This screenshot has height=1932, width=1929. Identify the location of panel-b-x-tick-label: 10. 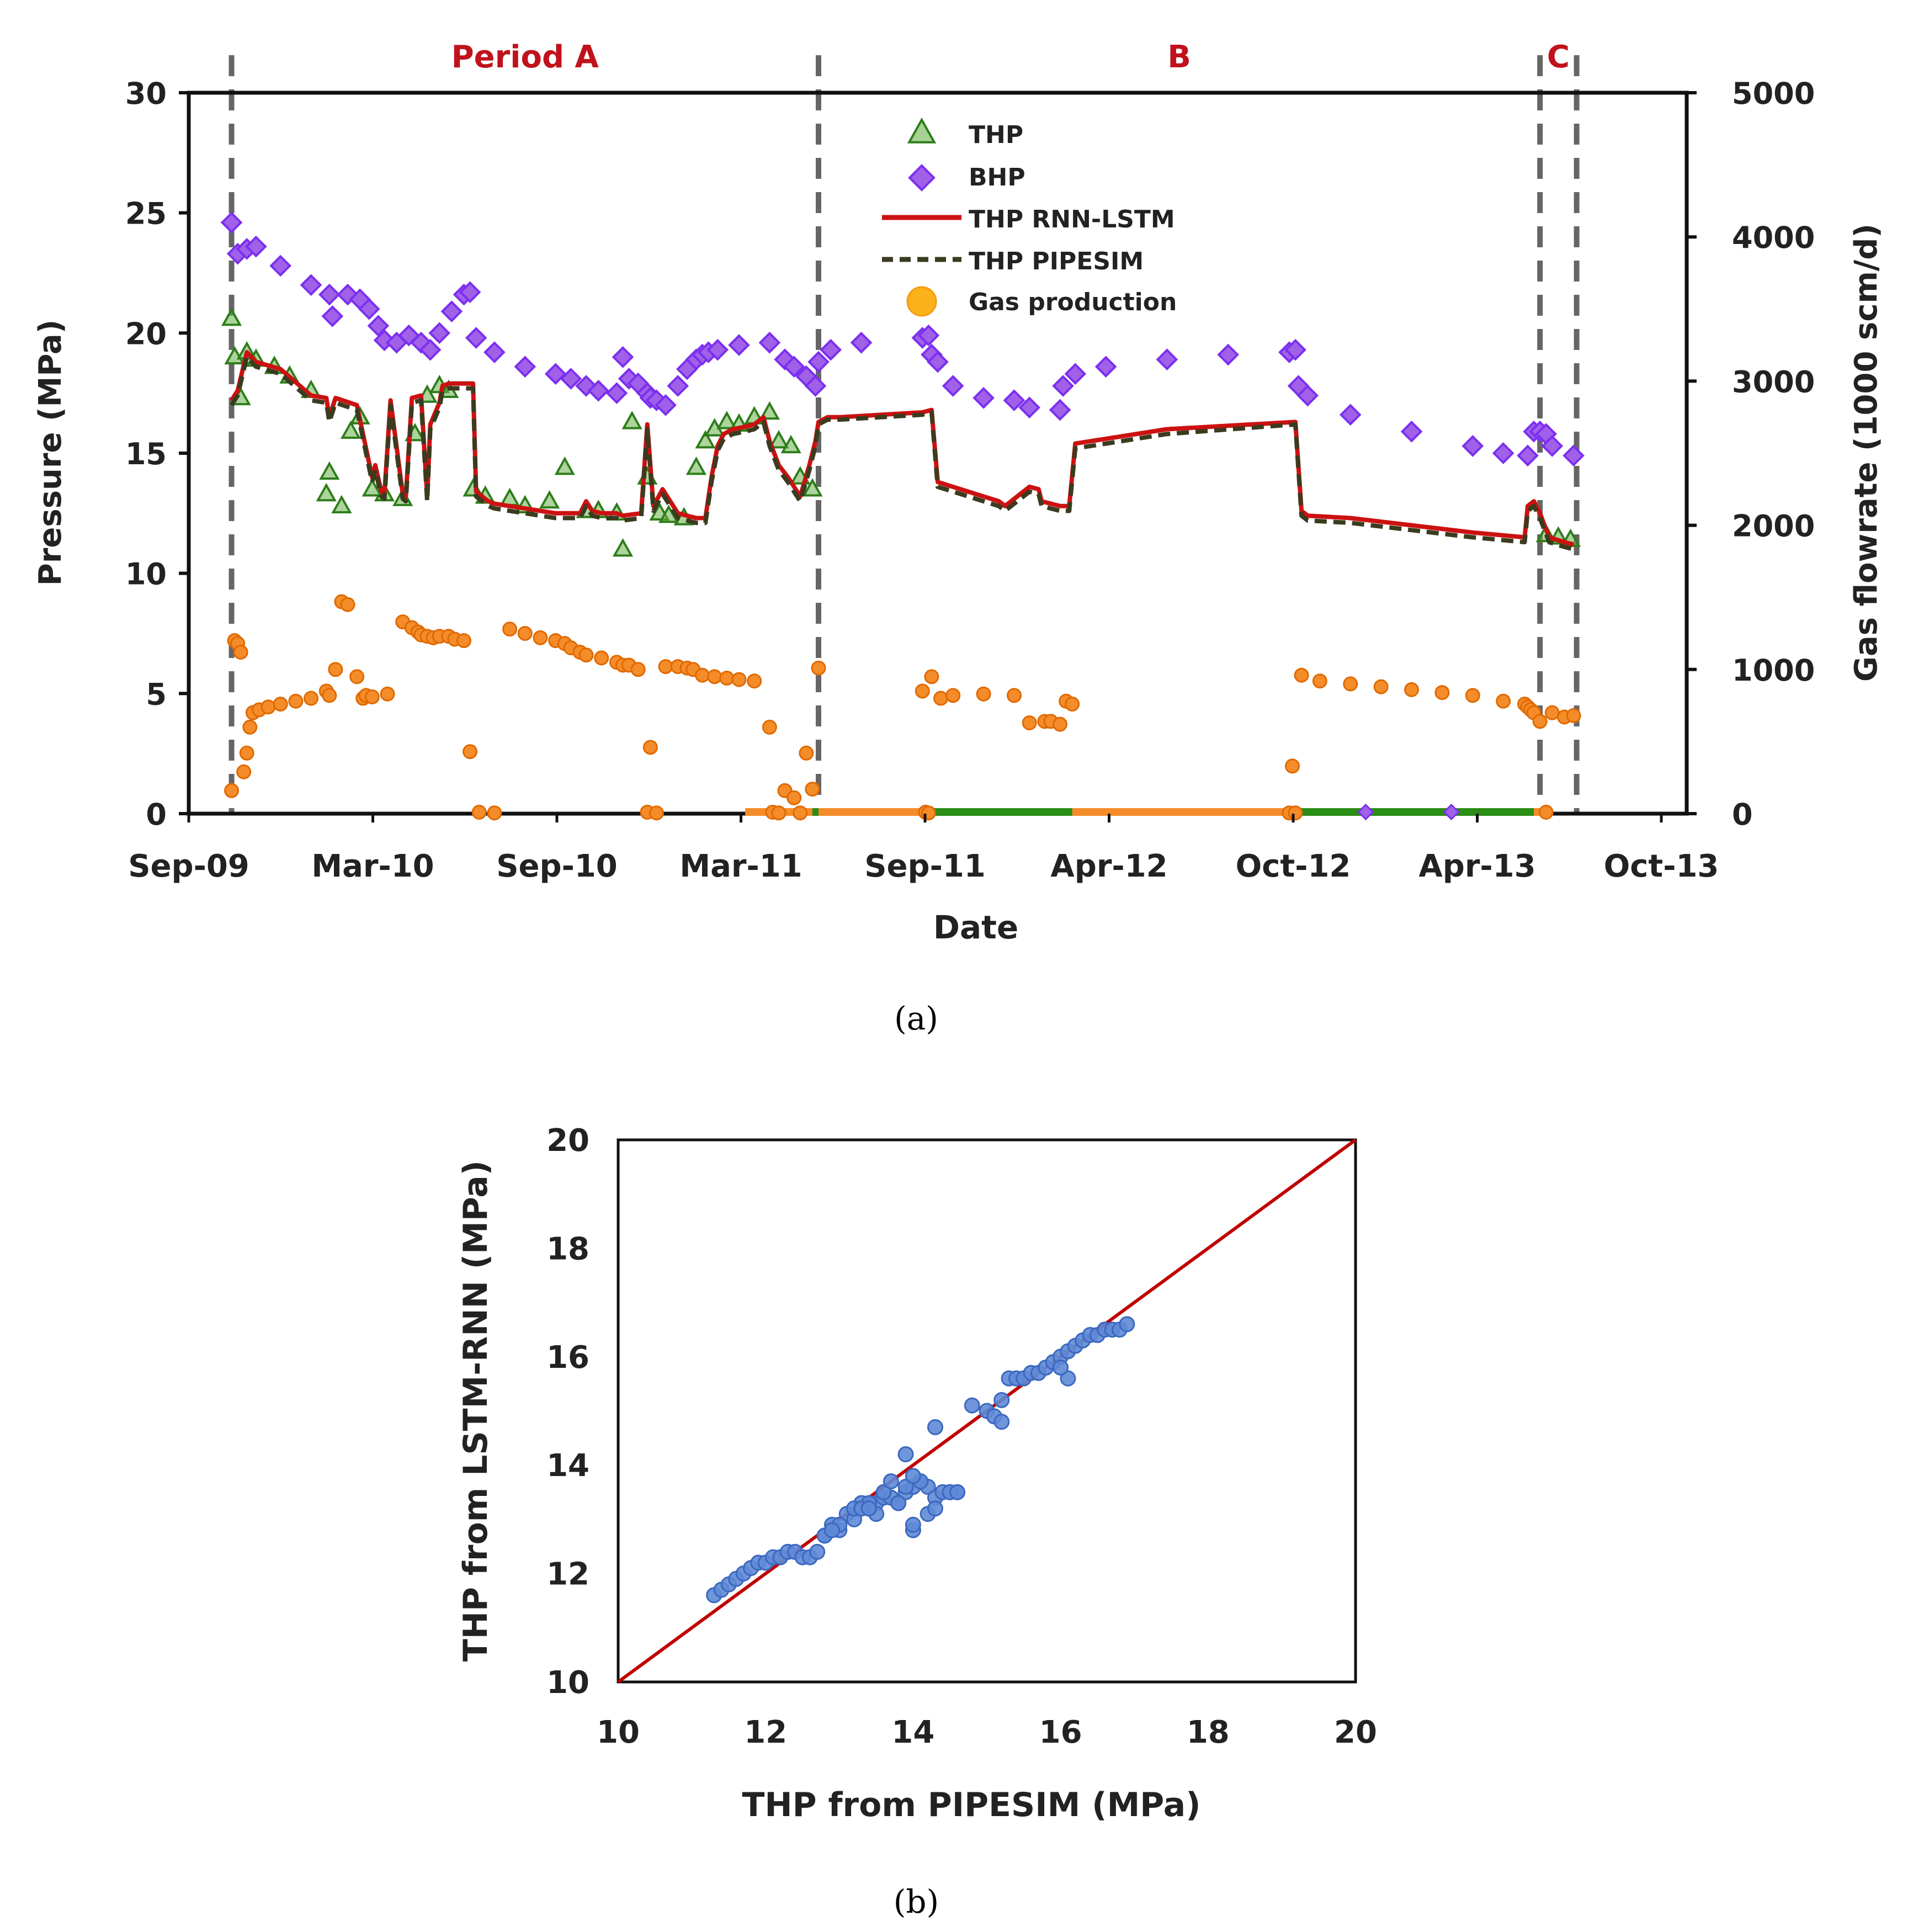
(618, 1732).